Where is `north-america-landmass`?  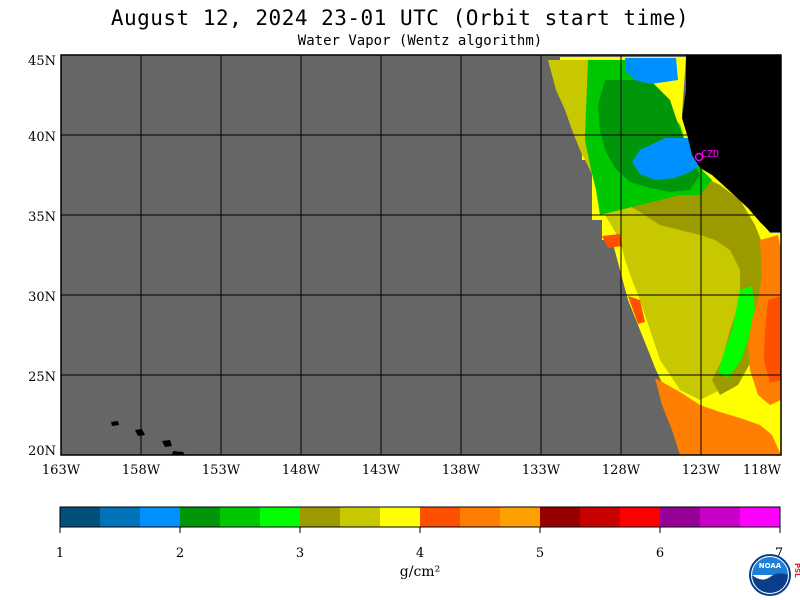
north-america-landmass is located at coordinates (731, 143).